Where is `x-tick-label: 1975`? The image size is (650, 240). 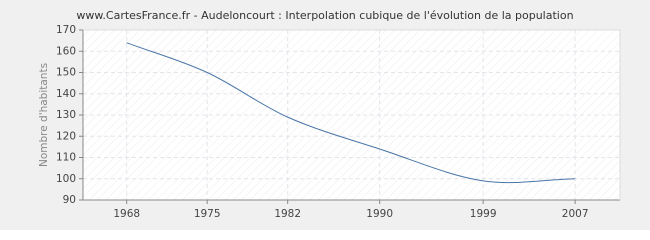
x-tick-label: 1975 is located at coordinates (207, 214).